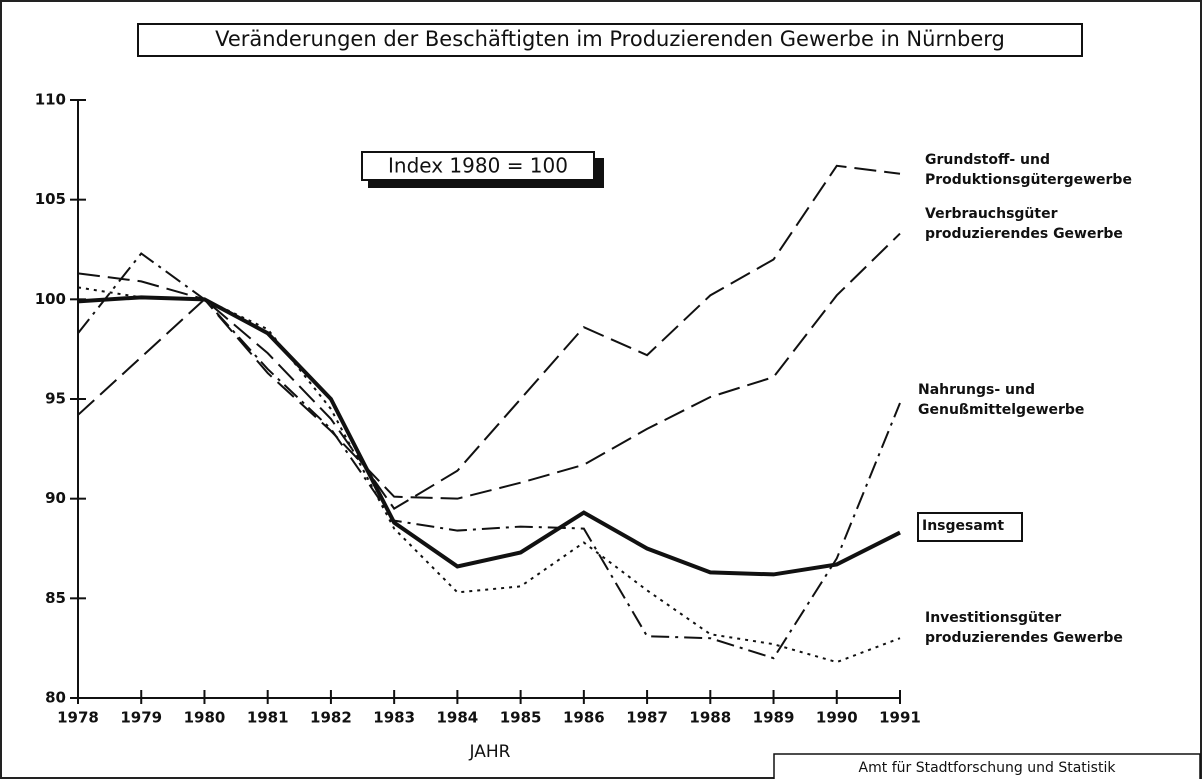 This screenshot has height=779, width=1202. I want to click on title-box, so click(610, 40).